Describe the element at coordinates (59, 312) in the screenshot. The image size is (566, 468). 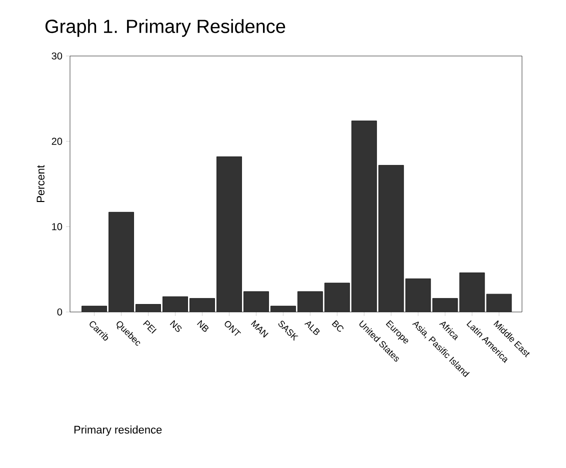
I see `y-tick-label: 0` at that location.